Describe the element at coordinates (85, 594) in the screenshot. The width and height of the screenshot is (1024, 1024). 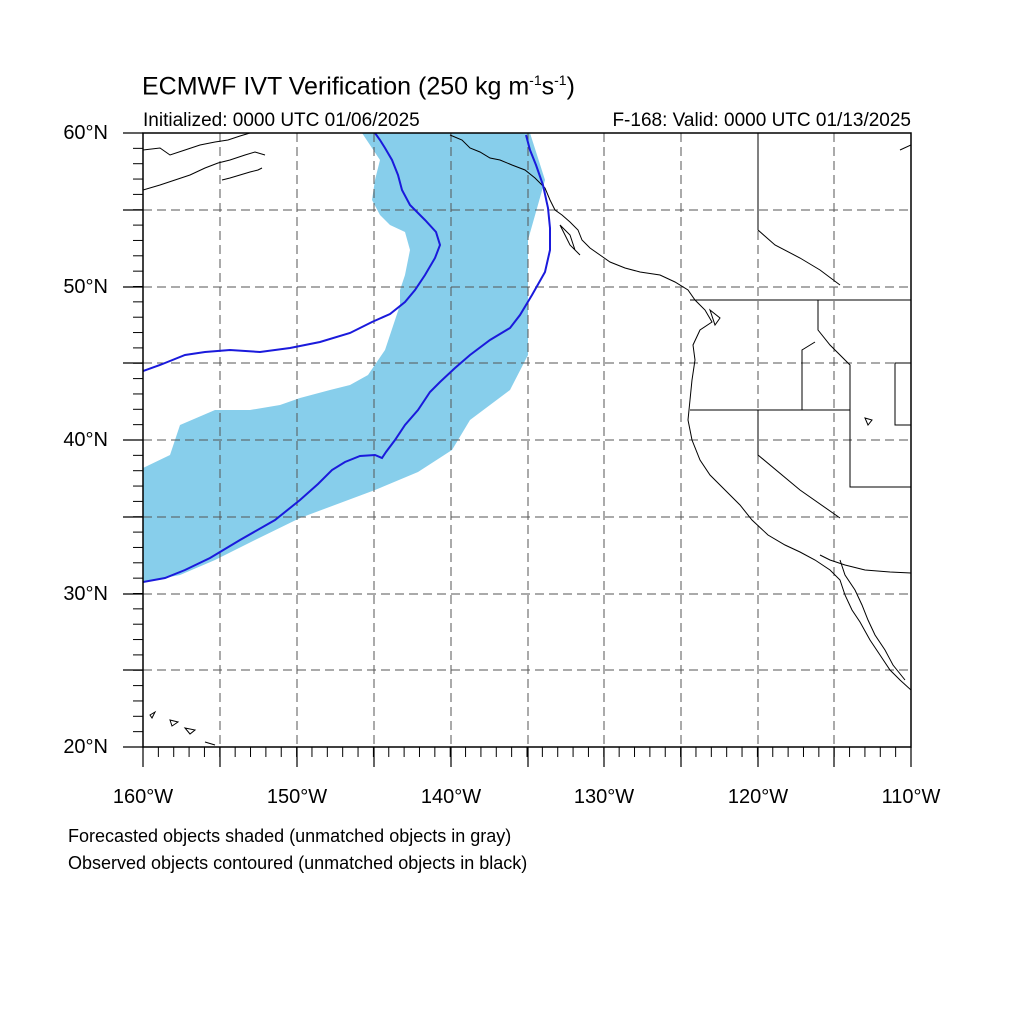
I see `lat-label-30n: 30°N` at that location.